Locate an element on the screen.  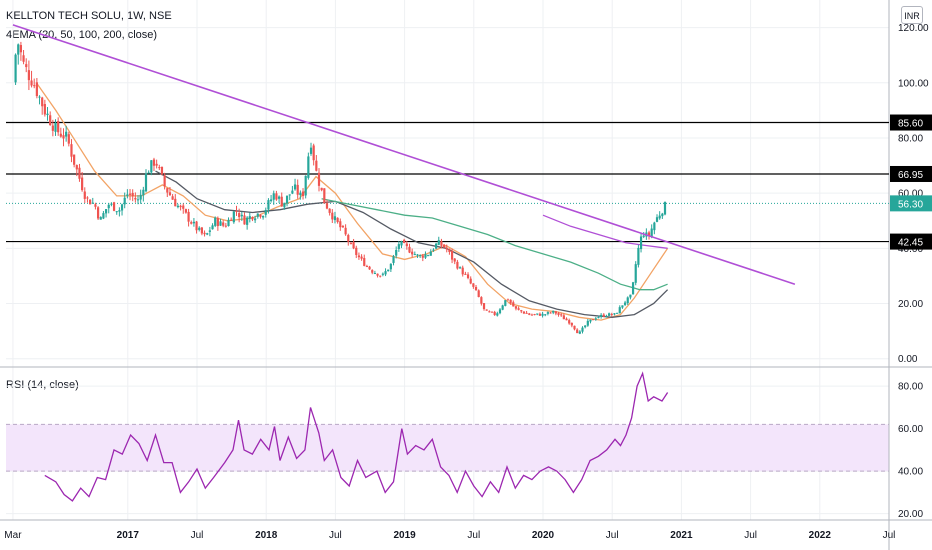
time-tick-label-0: Mar is located at coordinates (13, 535).